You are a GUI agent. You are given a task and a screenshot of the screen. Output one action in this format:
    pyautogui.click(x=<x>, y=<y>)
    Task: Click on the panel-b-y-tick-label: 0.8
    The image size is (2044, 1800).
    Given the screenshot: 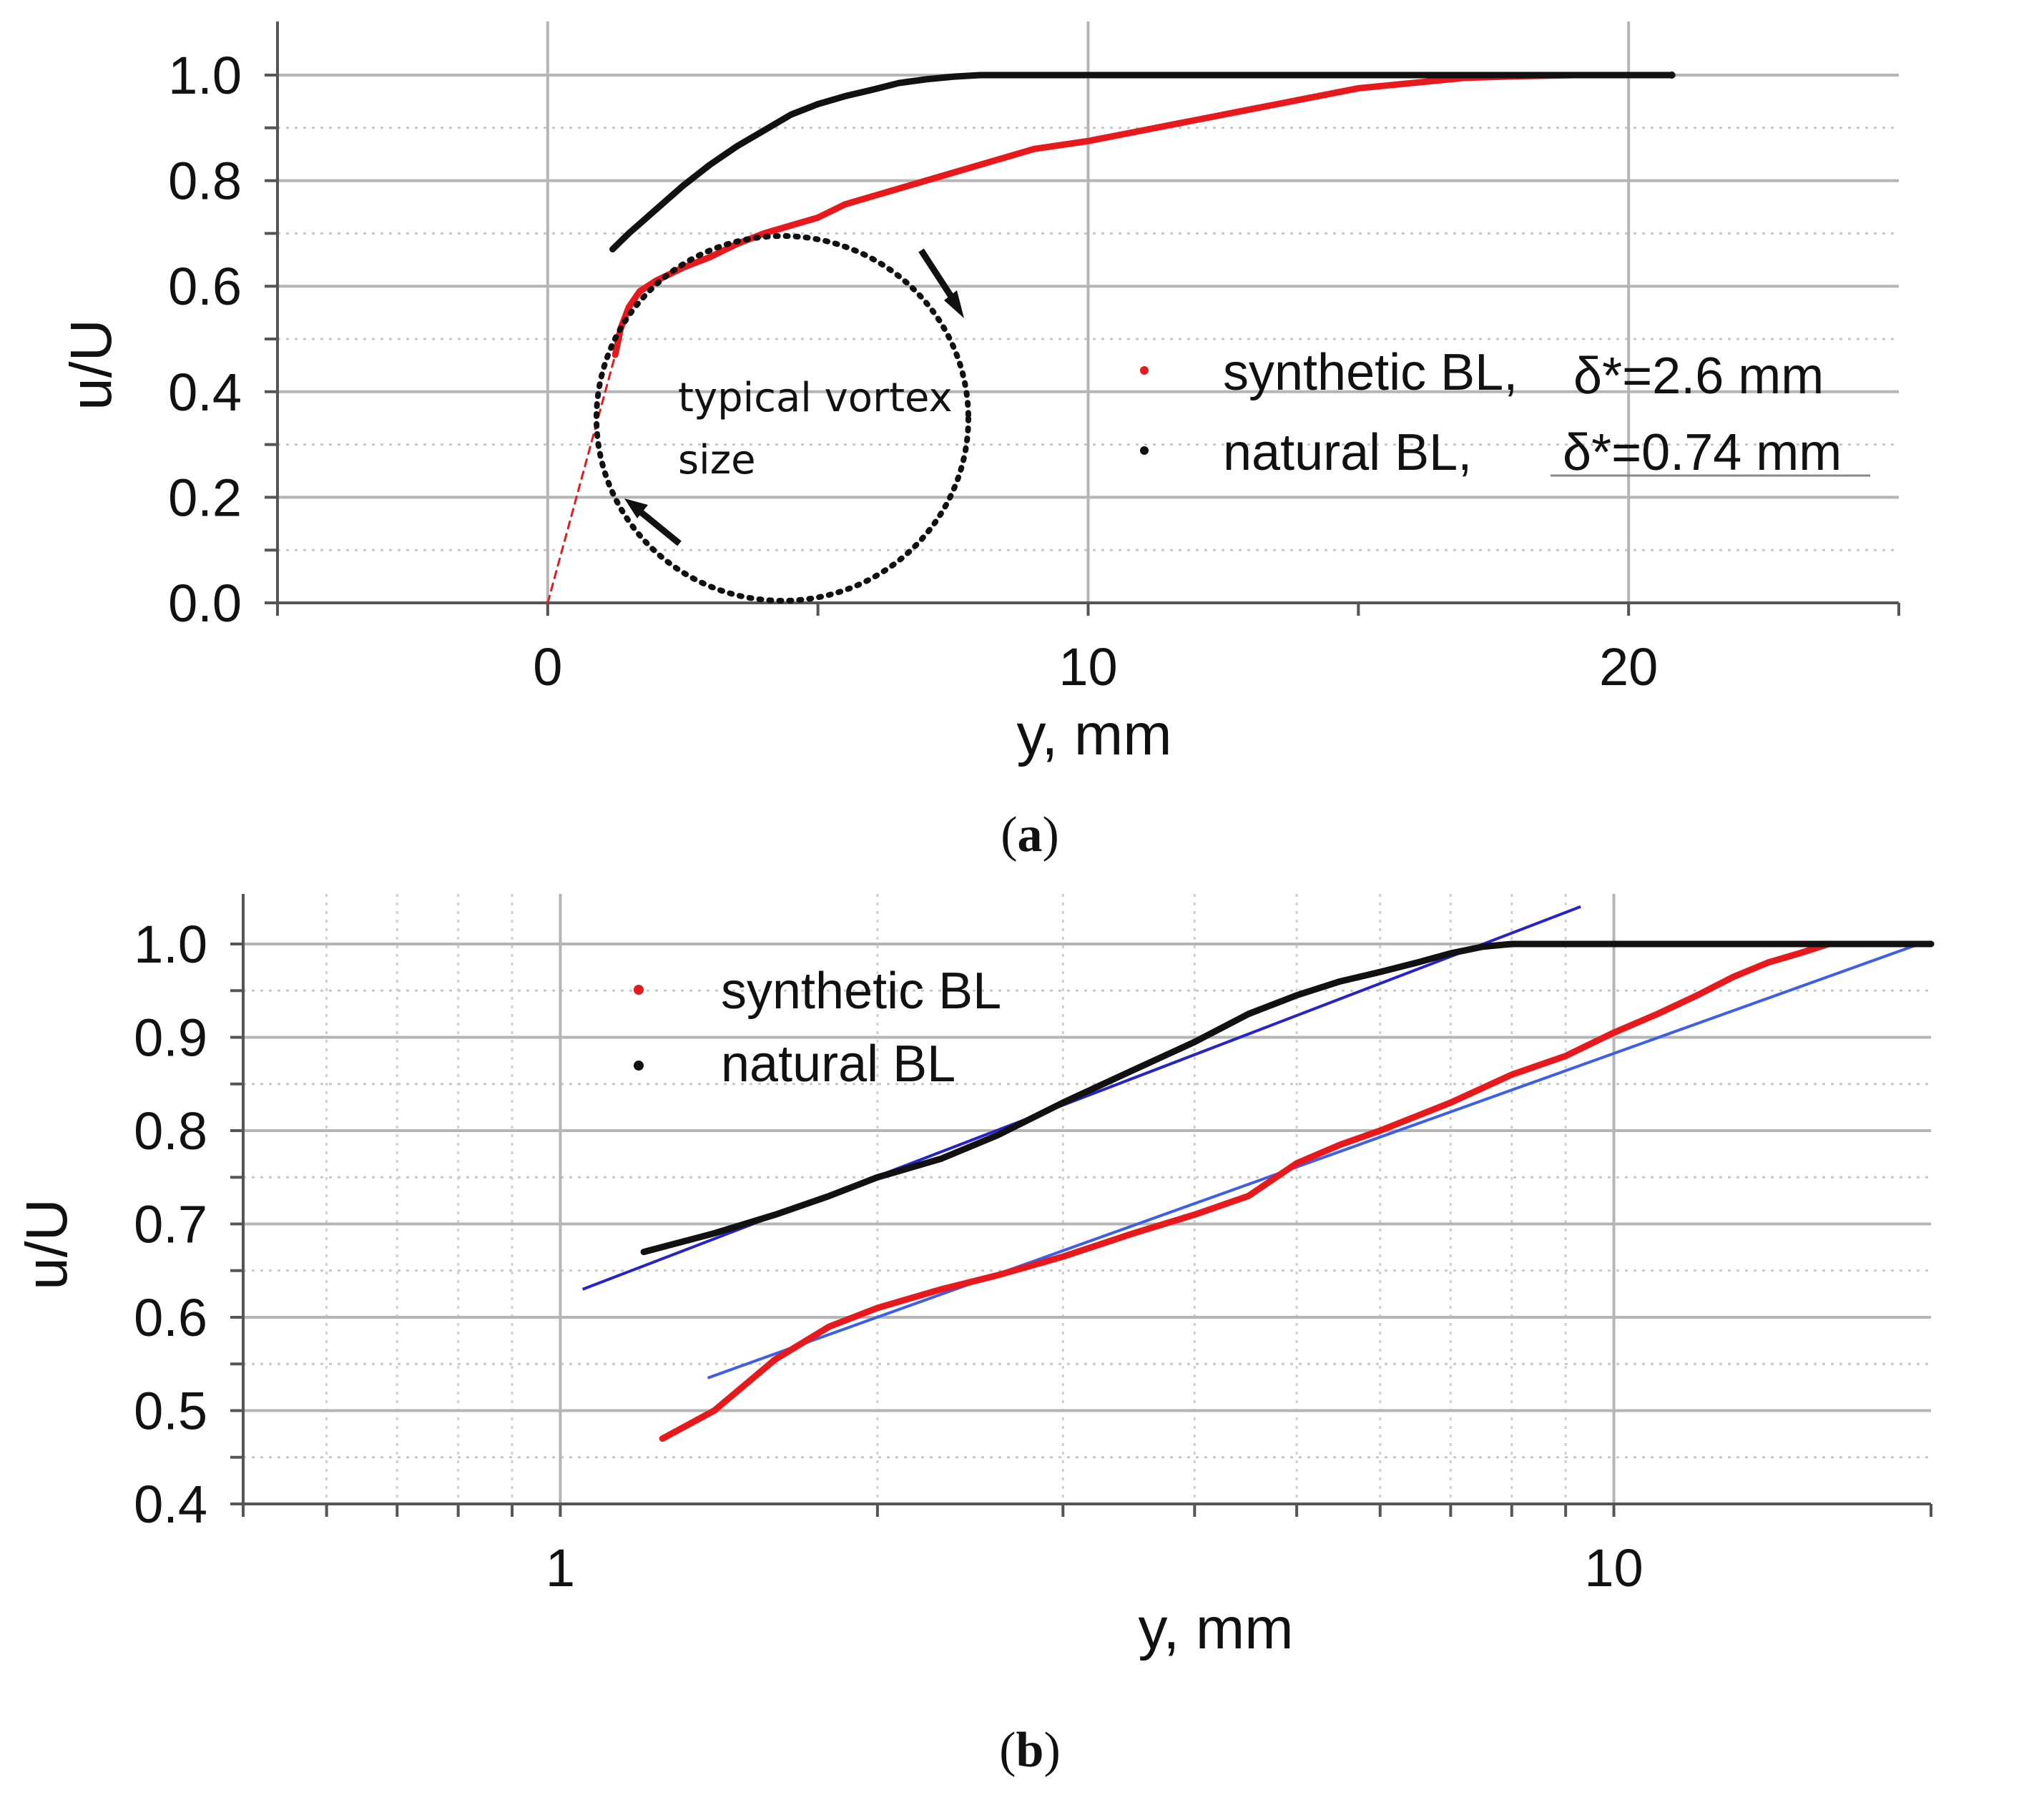 What is the action you would take?
    pyautogui.click(x=170, y=1131)
    